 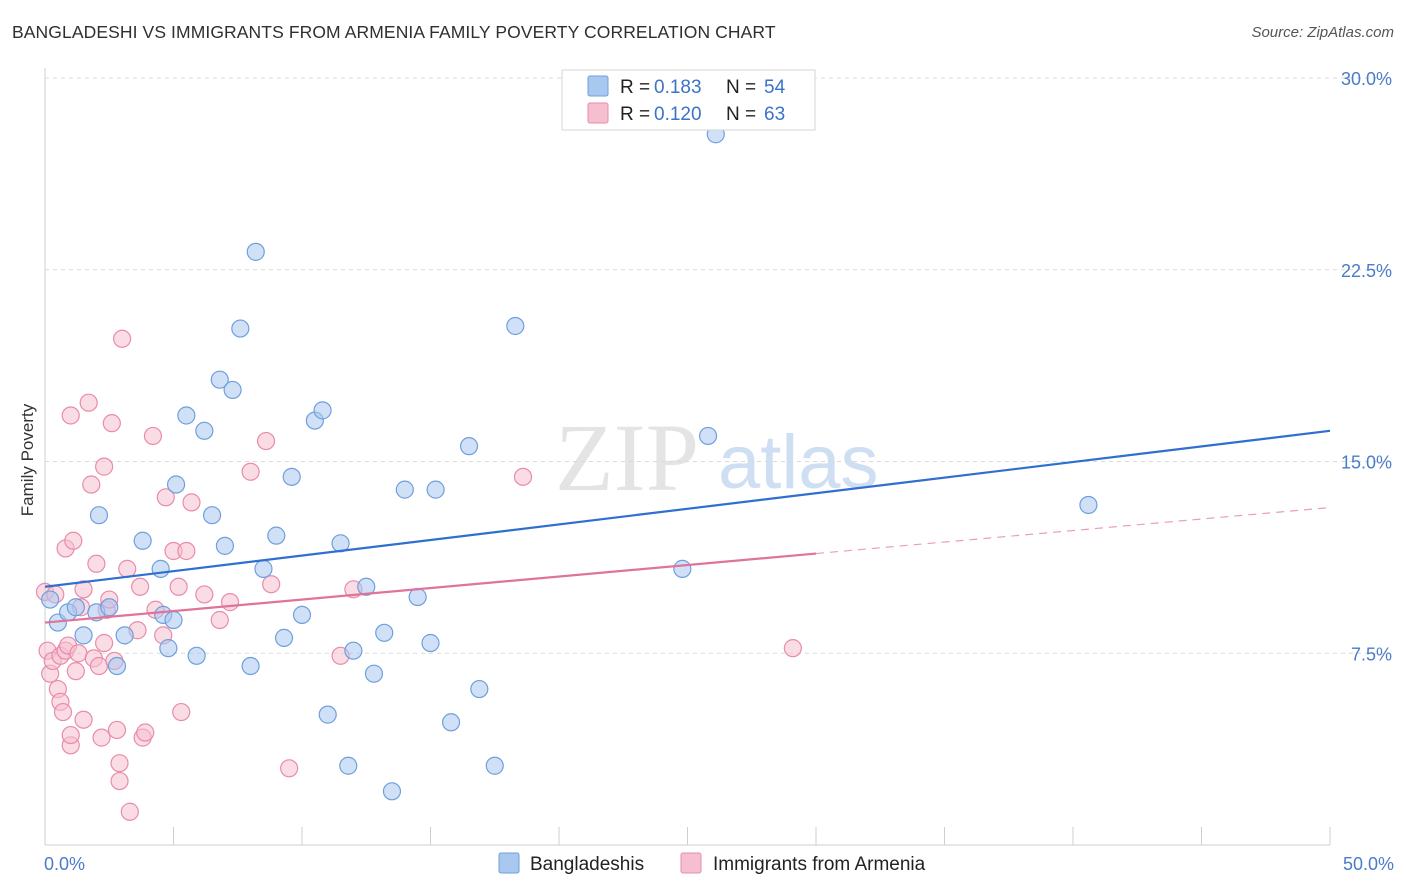 I want to click on bottom-legend-swatch-pink, so click(x=691, y=863).